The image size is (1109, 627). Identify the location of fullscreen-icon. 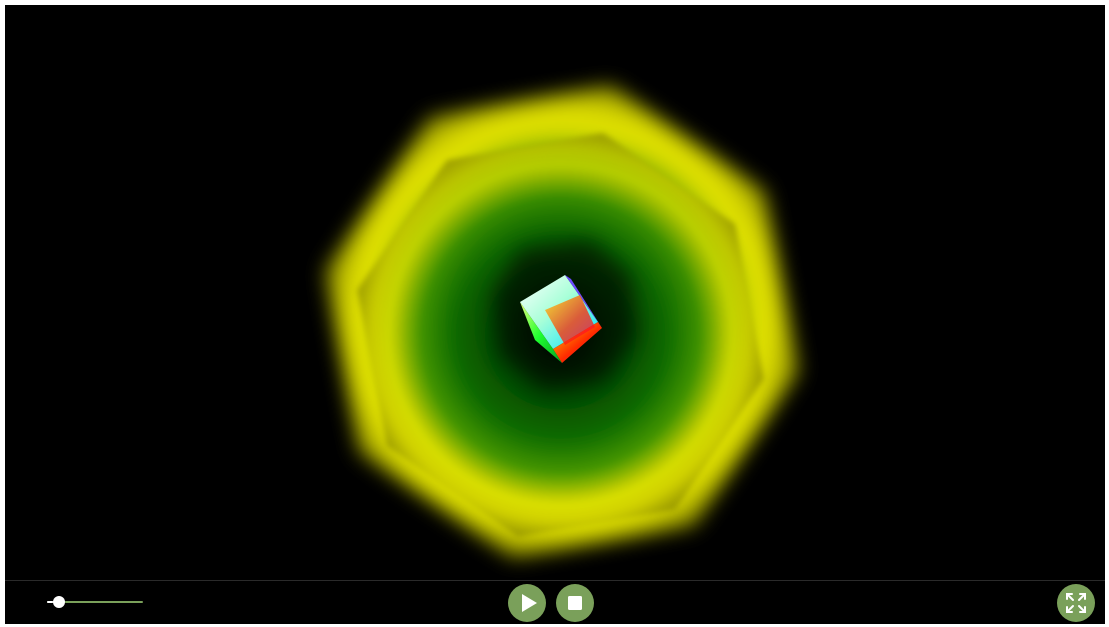
(1076, 603).